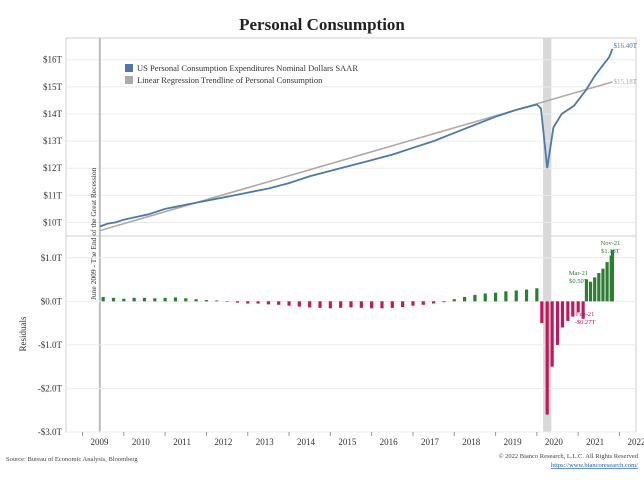  Describe the element at coordinates (141, 442) in the screenshot. I see `x-tick-label: 2010` at that location.